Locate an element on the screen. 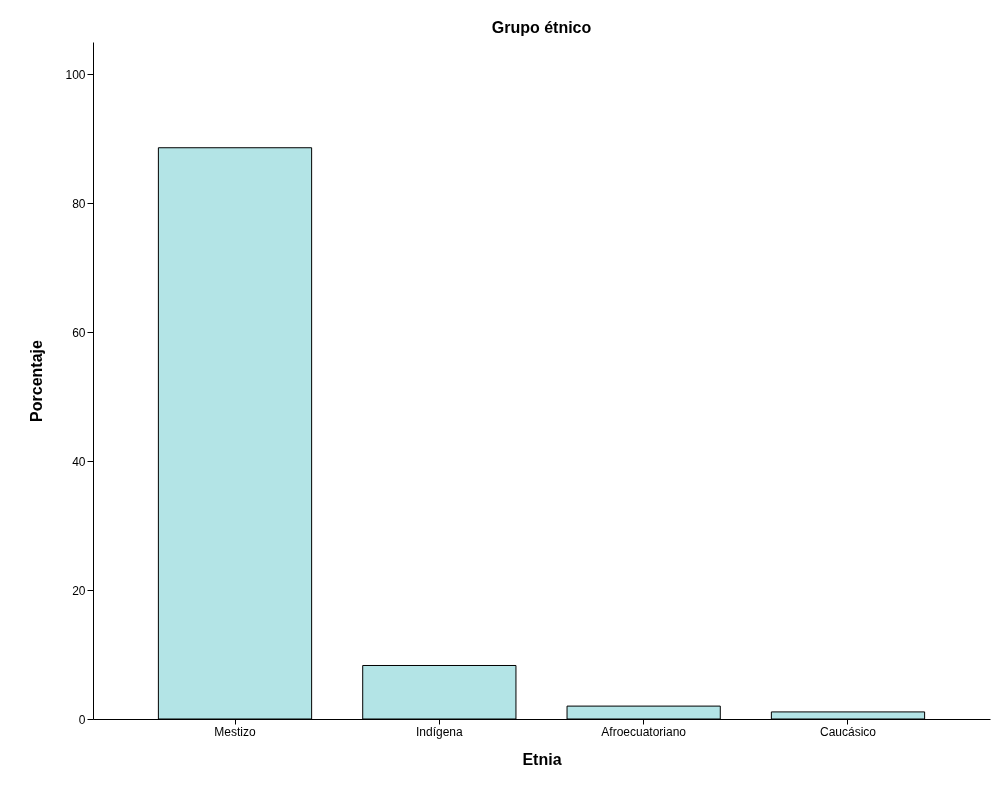 This screenshot has height=794, width=1003. chart-title: Grupo étnico is located at coordinates (541, 27).